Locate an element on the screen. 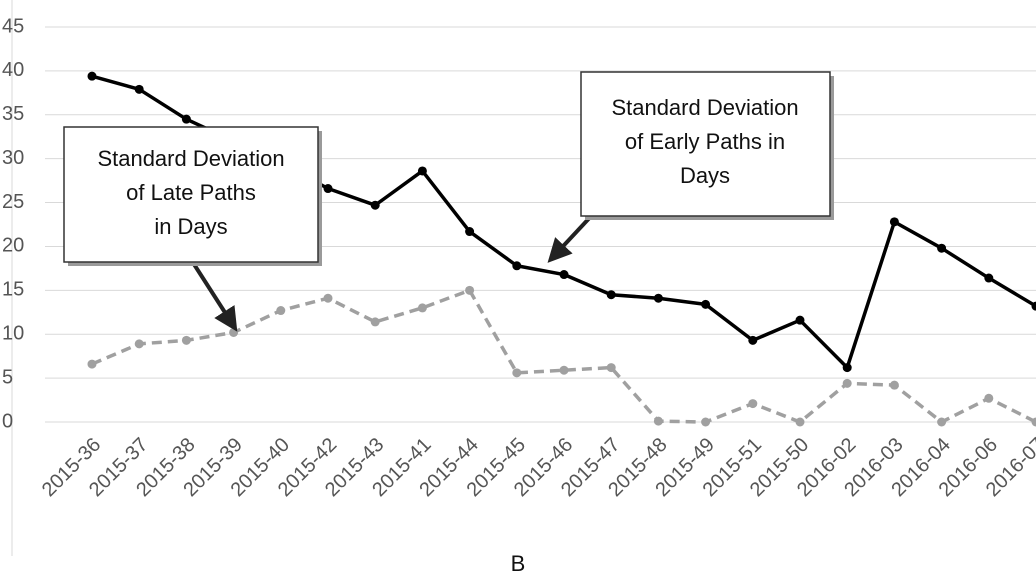 This screenshot has width=1036, height=577. y-tick-label: 5 is located at coordinates (7, 377).